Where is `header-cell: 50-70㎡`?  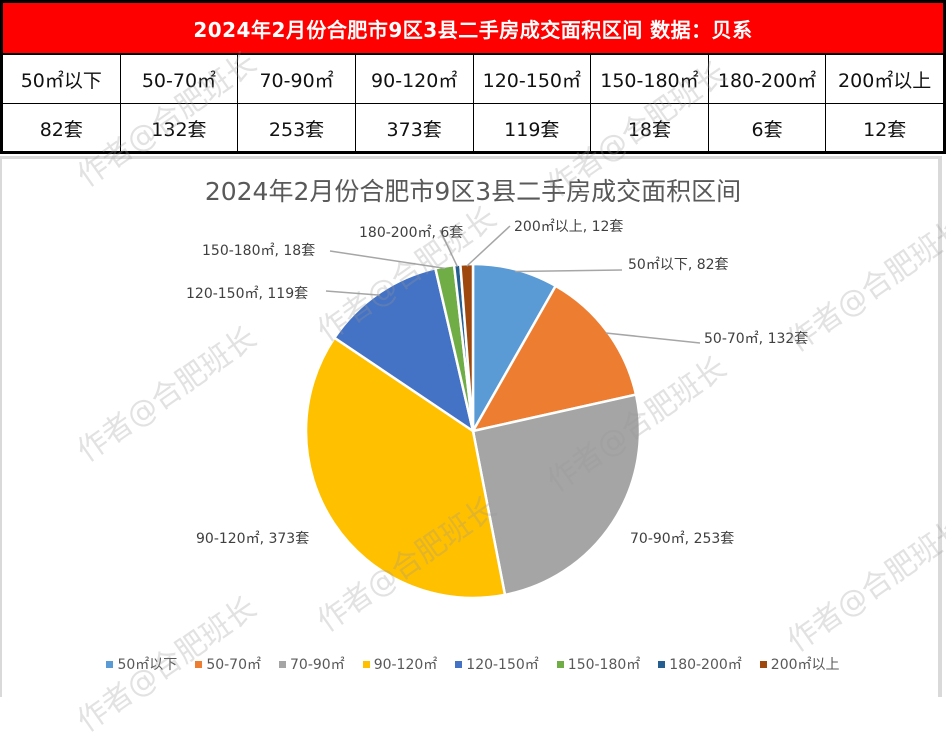
header-cell: 50-70㎡ is located at coordinates (180, 79).